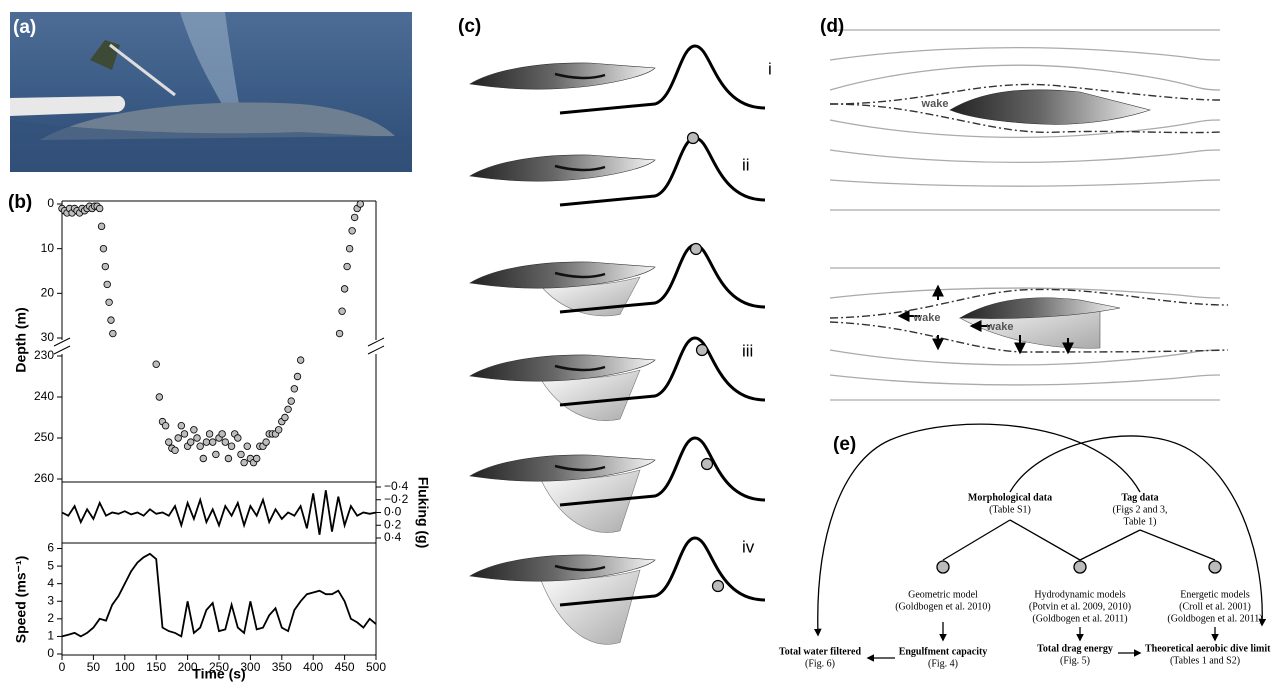  Describe the element at coordinates (24, 27) in the screenshot. I see `panel-label: (a)` at that location.